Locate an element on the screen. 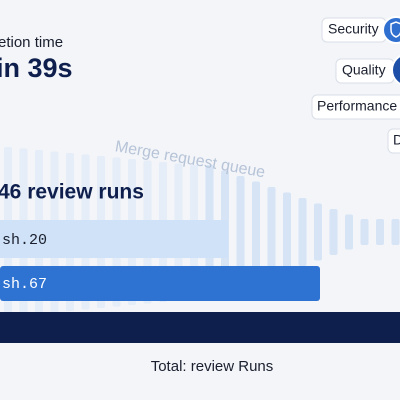  run-label: sh.20 is located at coordinates (24, 240).